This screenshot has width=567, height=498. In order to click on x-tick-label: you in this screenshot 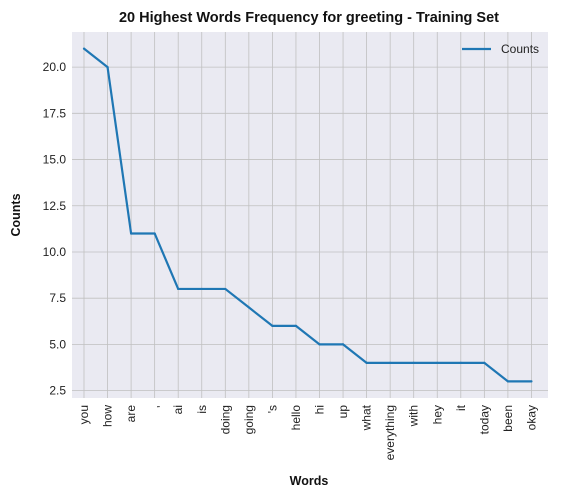, I will do `click(84, 414)`.